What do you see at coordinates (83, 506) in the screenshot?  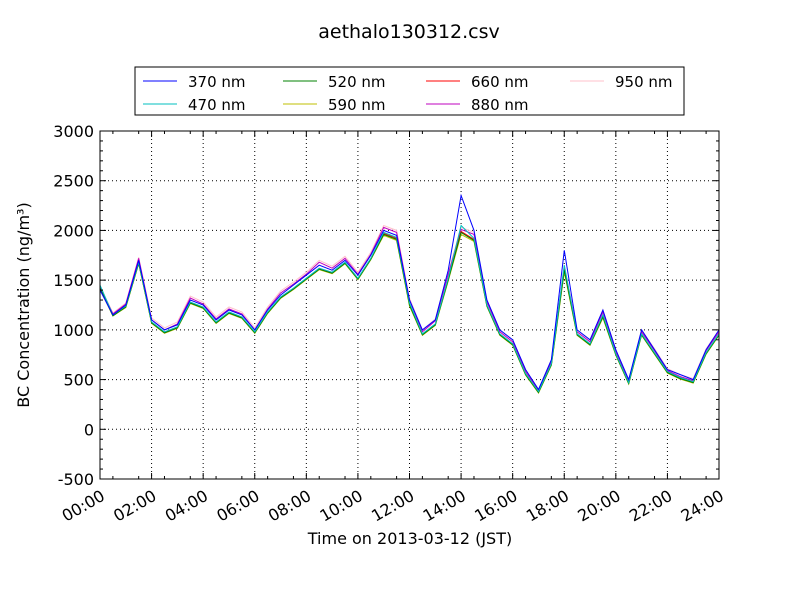 I see `x-tick-label: 00:00` at bounding box center [83, 506].